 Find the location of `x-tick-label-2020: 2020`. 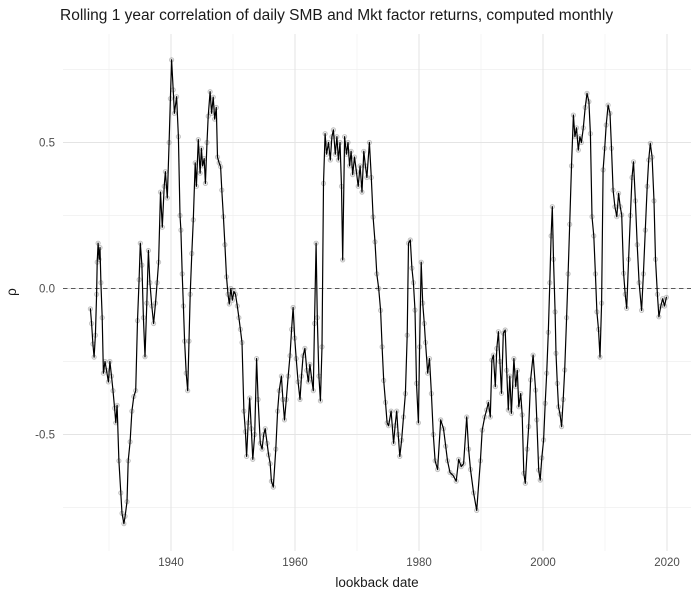

x-tick-label-2020: 2020 is located at coordinates (667, 563).